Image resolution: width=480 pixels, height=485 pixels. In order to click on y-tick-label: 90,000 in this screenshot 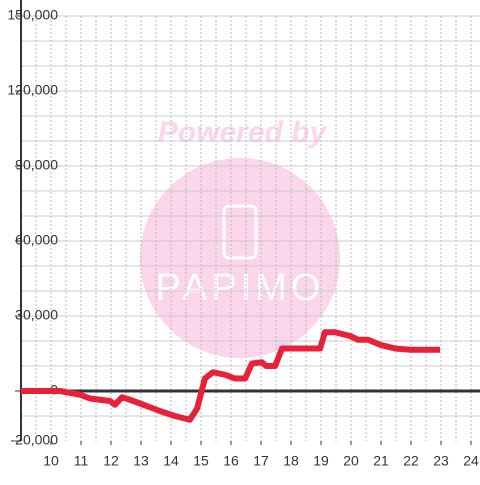, I will do `click(36, 165)`.